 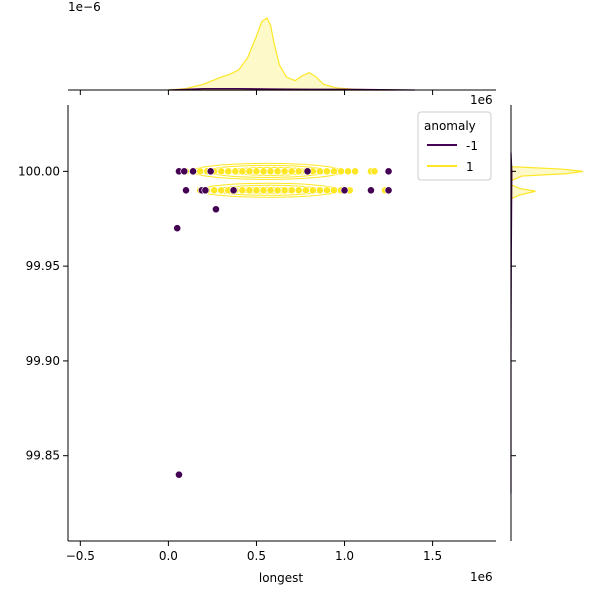 I want to click on y-tick-label: 100.00, so click(x=39, y=171).